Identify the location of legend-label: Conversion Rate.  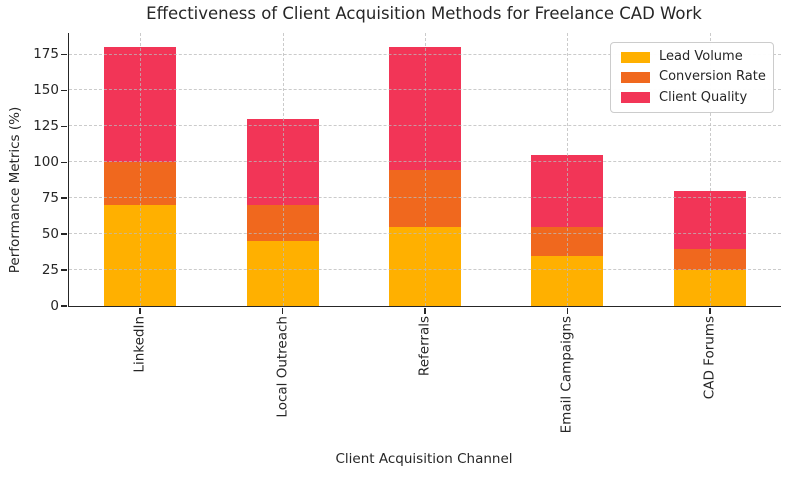
(712, 77).